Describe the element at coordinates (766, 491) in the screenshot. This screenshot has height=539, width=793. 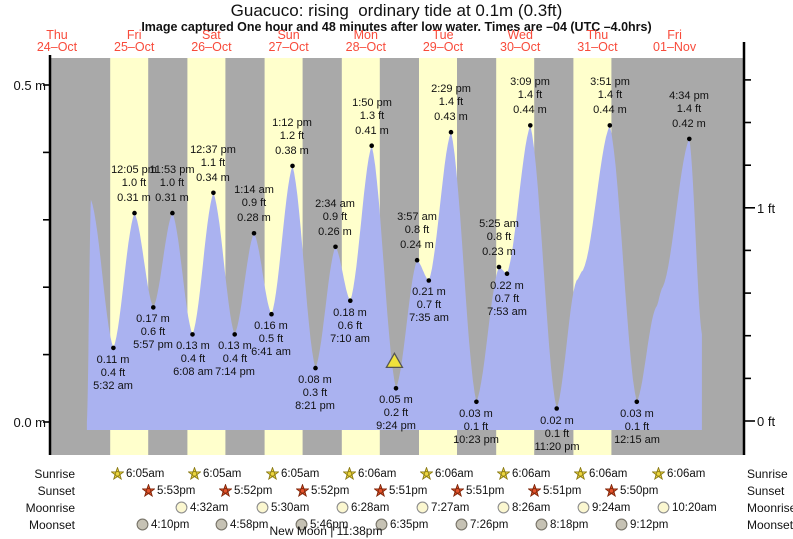
I see `sunset-row-label-right: Sunset` at that location.